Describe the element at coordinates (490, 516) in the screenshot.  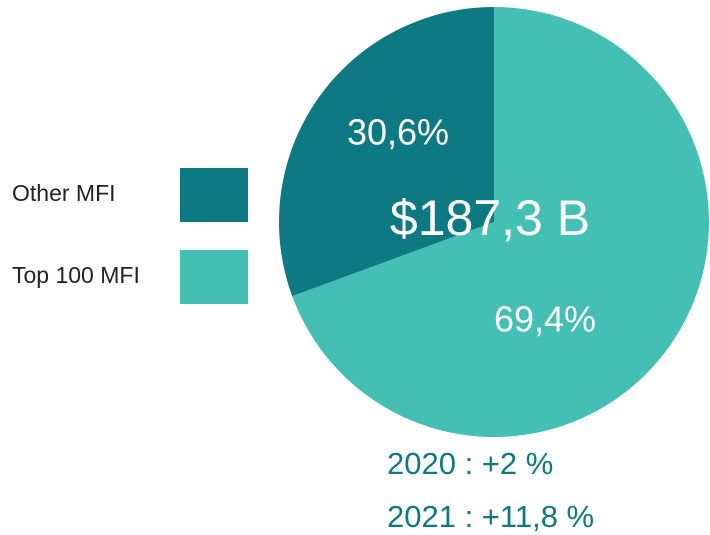
I see `annotation: 2021 : +11,8 %` at that location.